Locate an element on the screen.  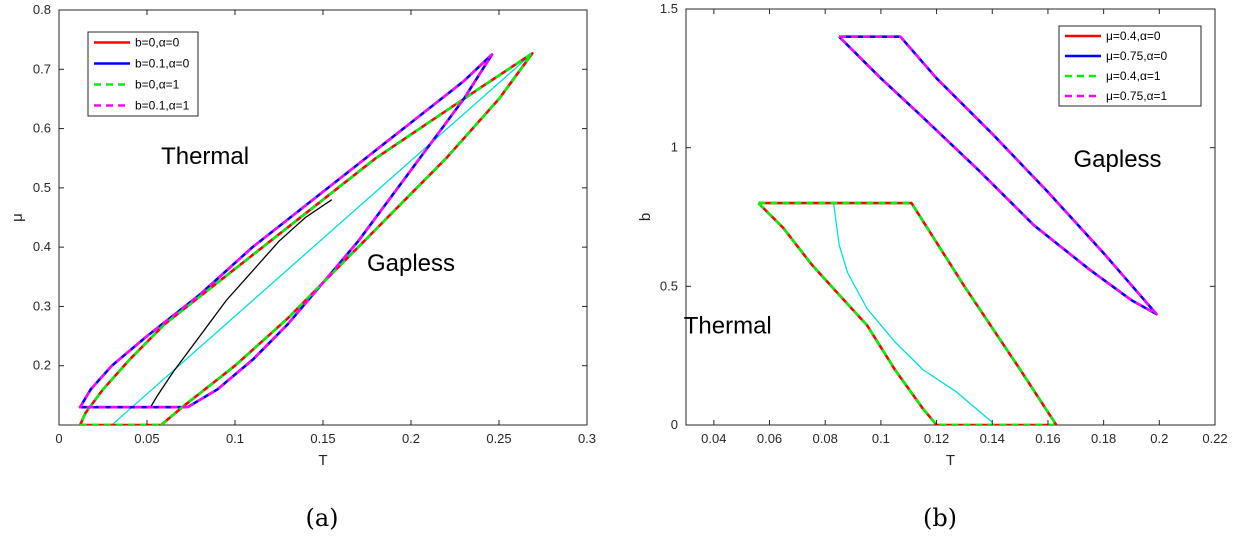
y-tick-label: 0.6 is located at coordinates (42, 128).